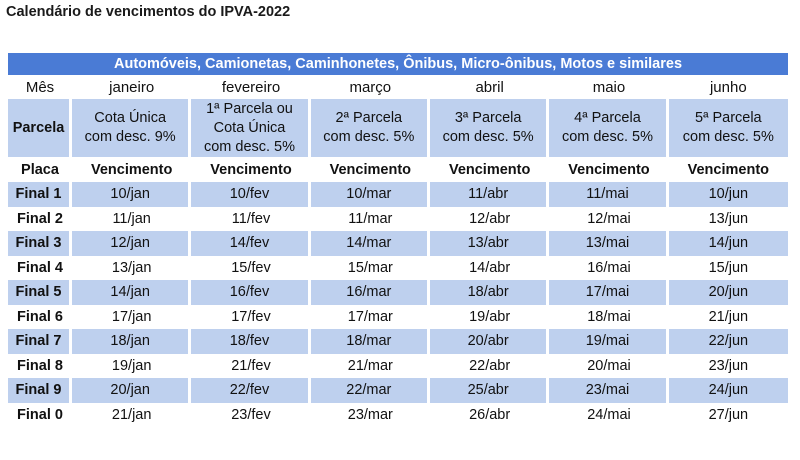 The width and height of the screenshot is (800, 460). I want to click on month-header: maio, so click(609, 87).